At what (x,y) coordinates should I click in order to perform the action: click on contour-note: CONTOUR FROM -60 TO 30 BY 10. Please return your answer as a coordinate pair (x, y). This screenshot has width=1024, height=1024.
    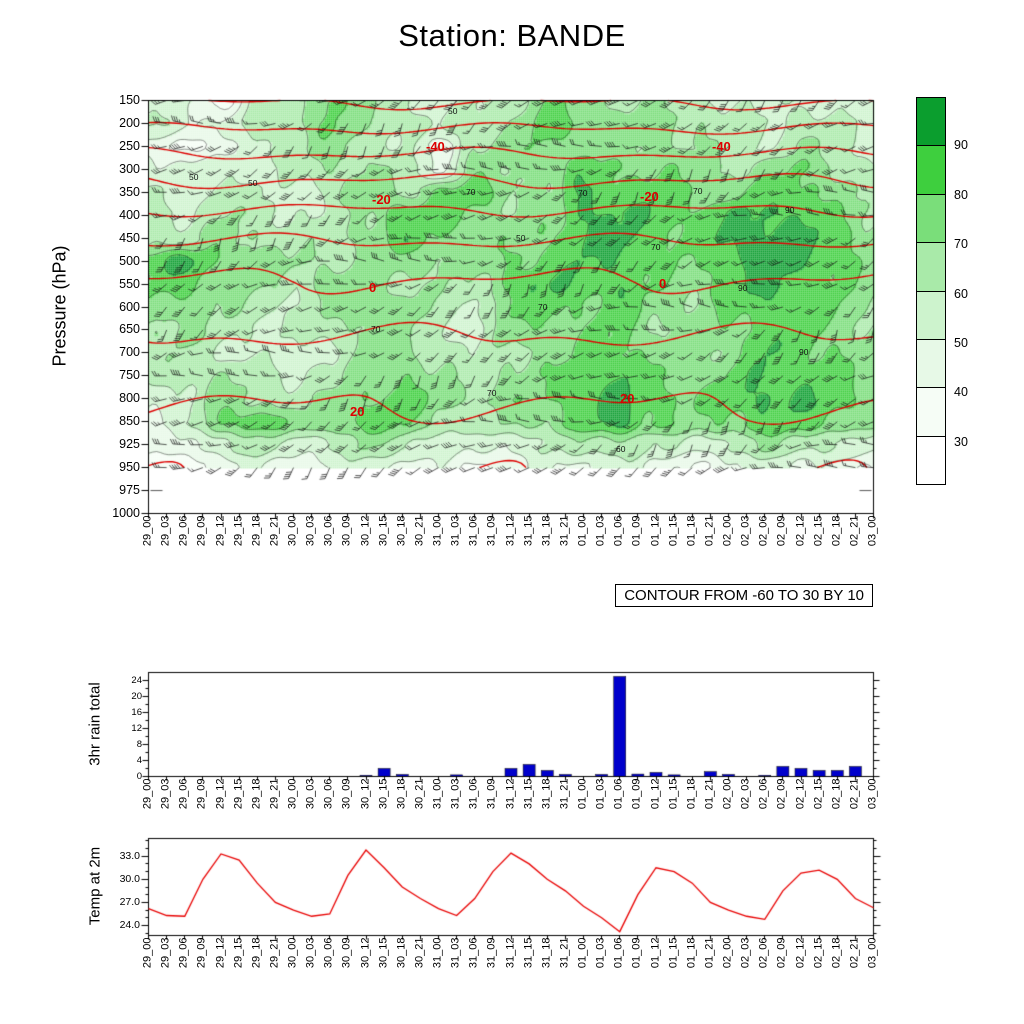
    Looking at the image, I should click on (744, 595).